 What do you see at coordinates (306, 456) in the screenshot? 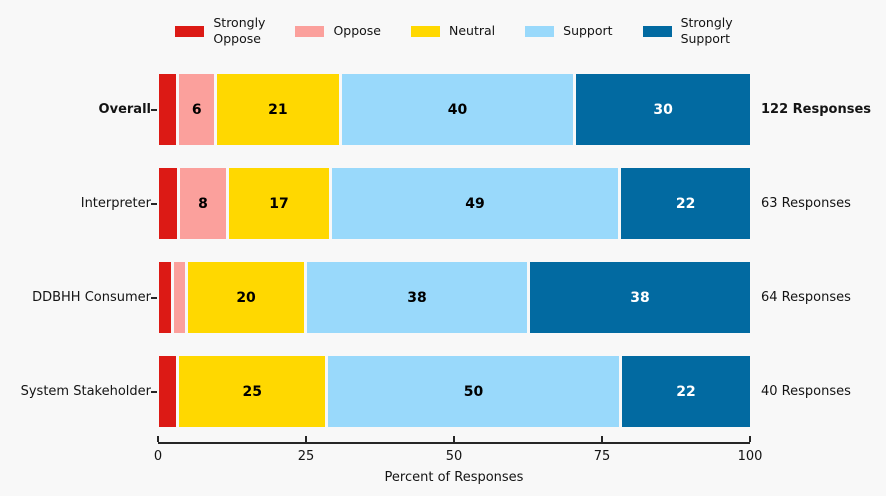
I see `x-axis-tick-label: 25` at bounding box center [306, 456].